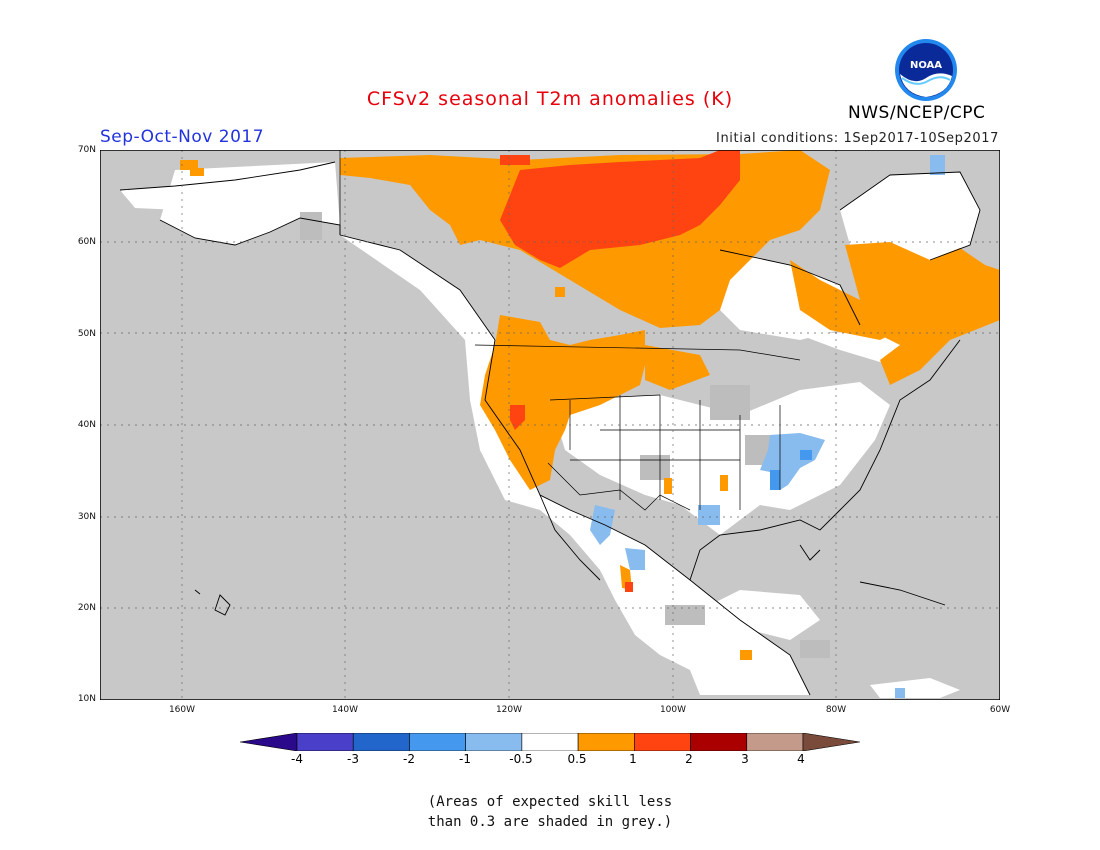 The width and height of the screenshot is (1100, 850). I want to click on legend-tick-label: -2, so click(409, 759).